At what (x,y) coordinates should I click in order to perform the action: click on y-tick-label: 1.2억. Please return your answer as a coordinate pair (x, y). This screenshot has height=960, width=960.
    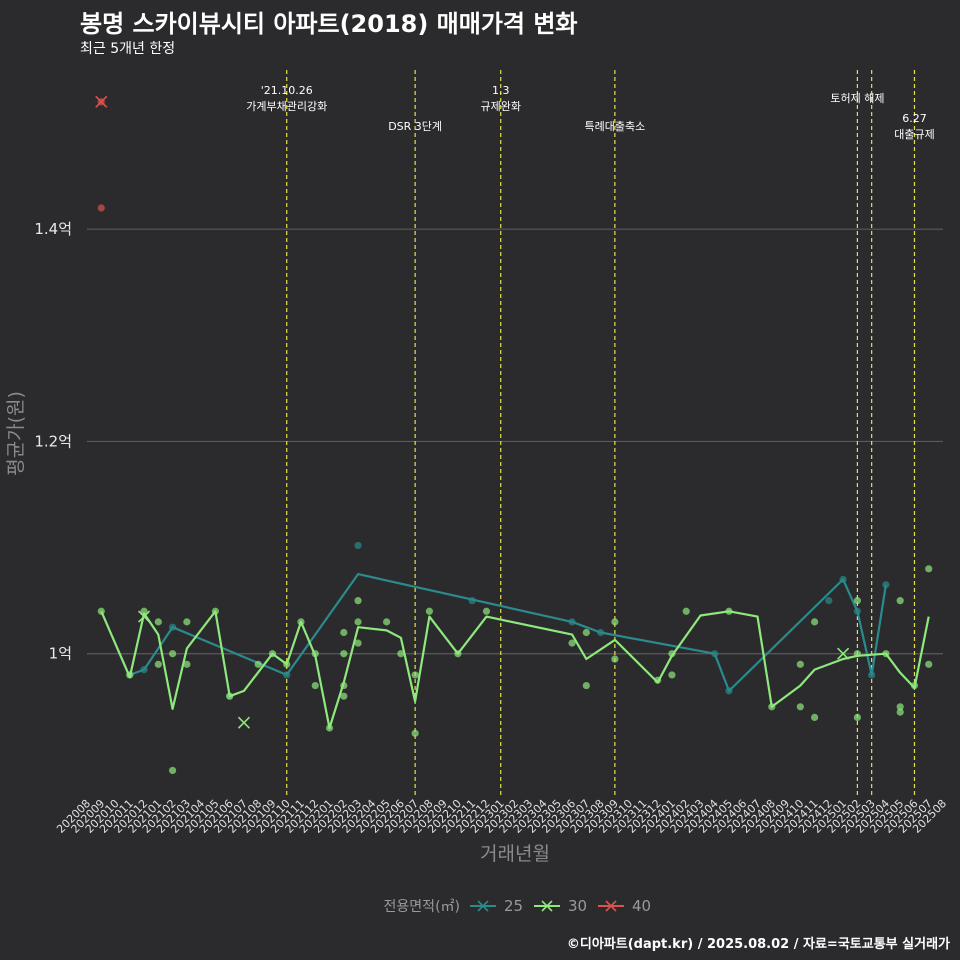
    Looking at the image, I should click on (53, 441).